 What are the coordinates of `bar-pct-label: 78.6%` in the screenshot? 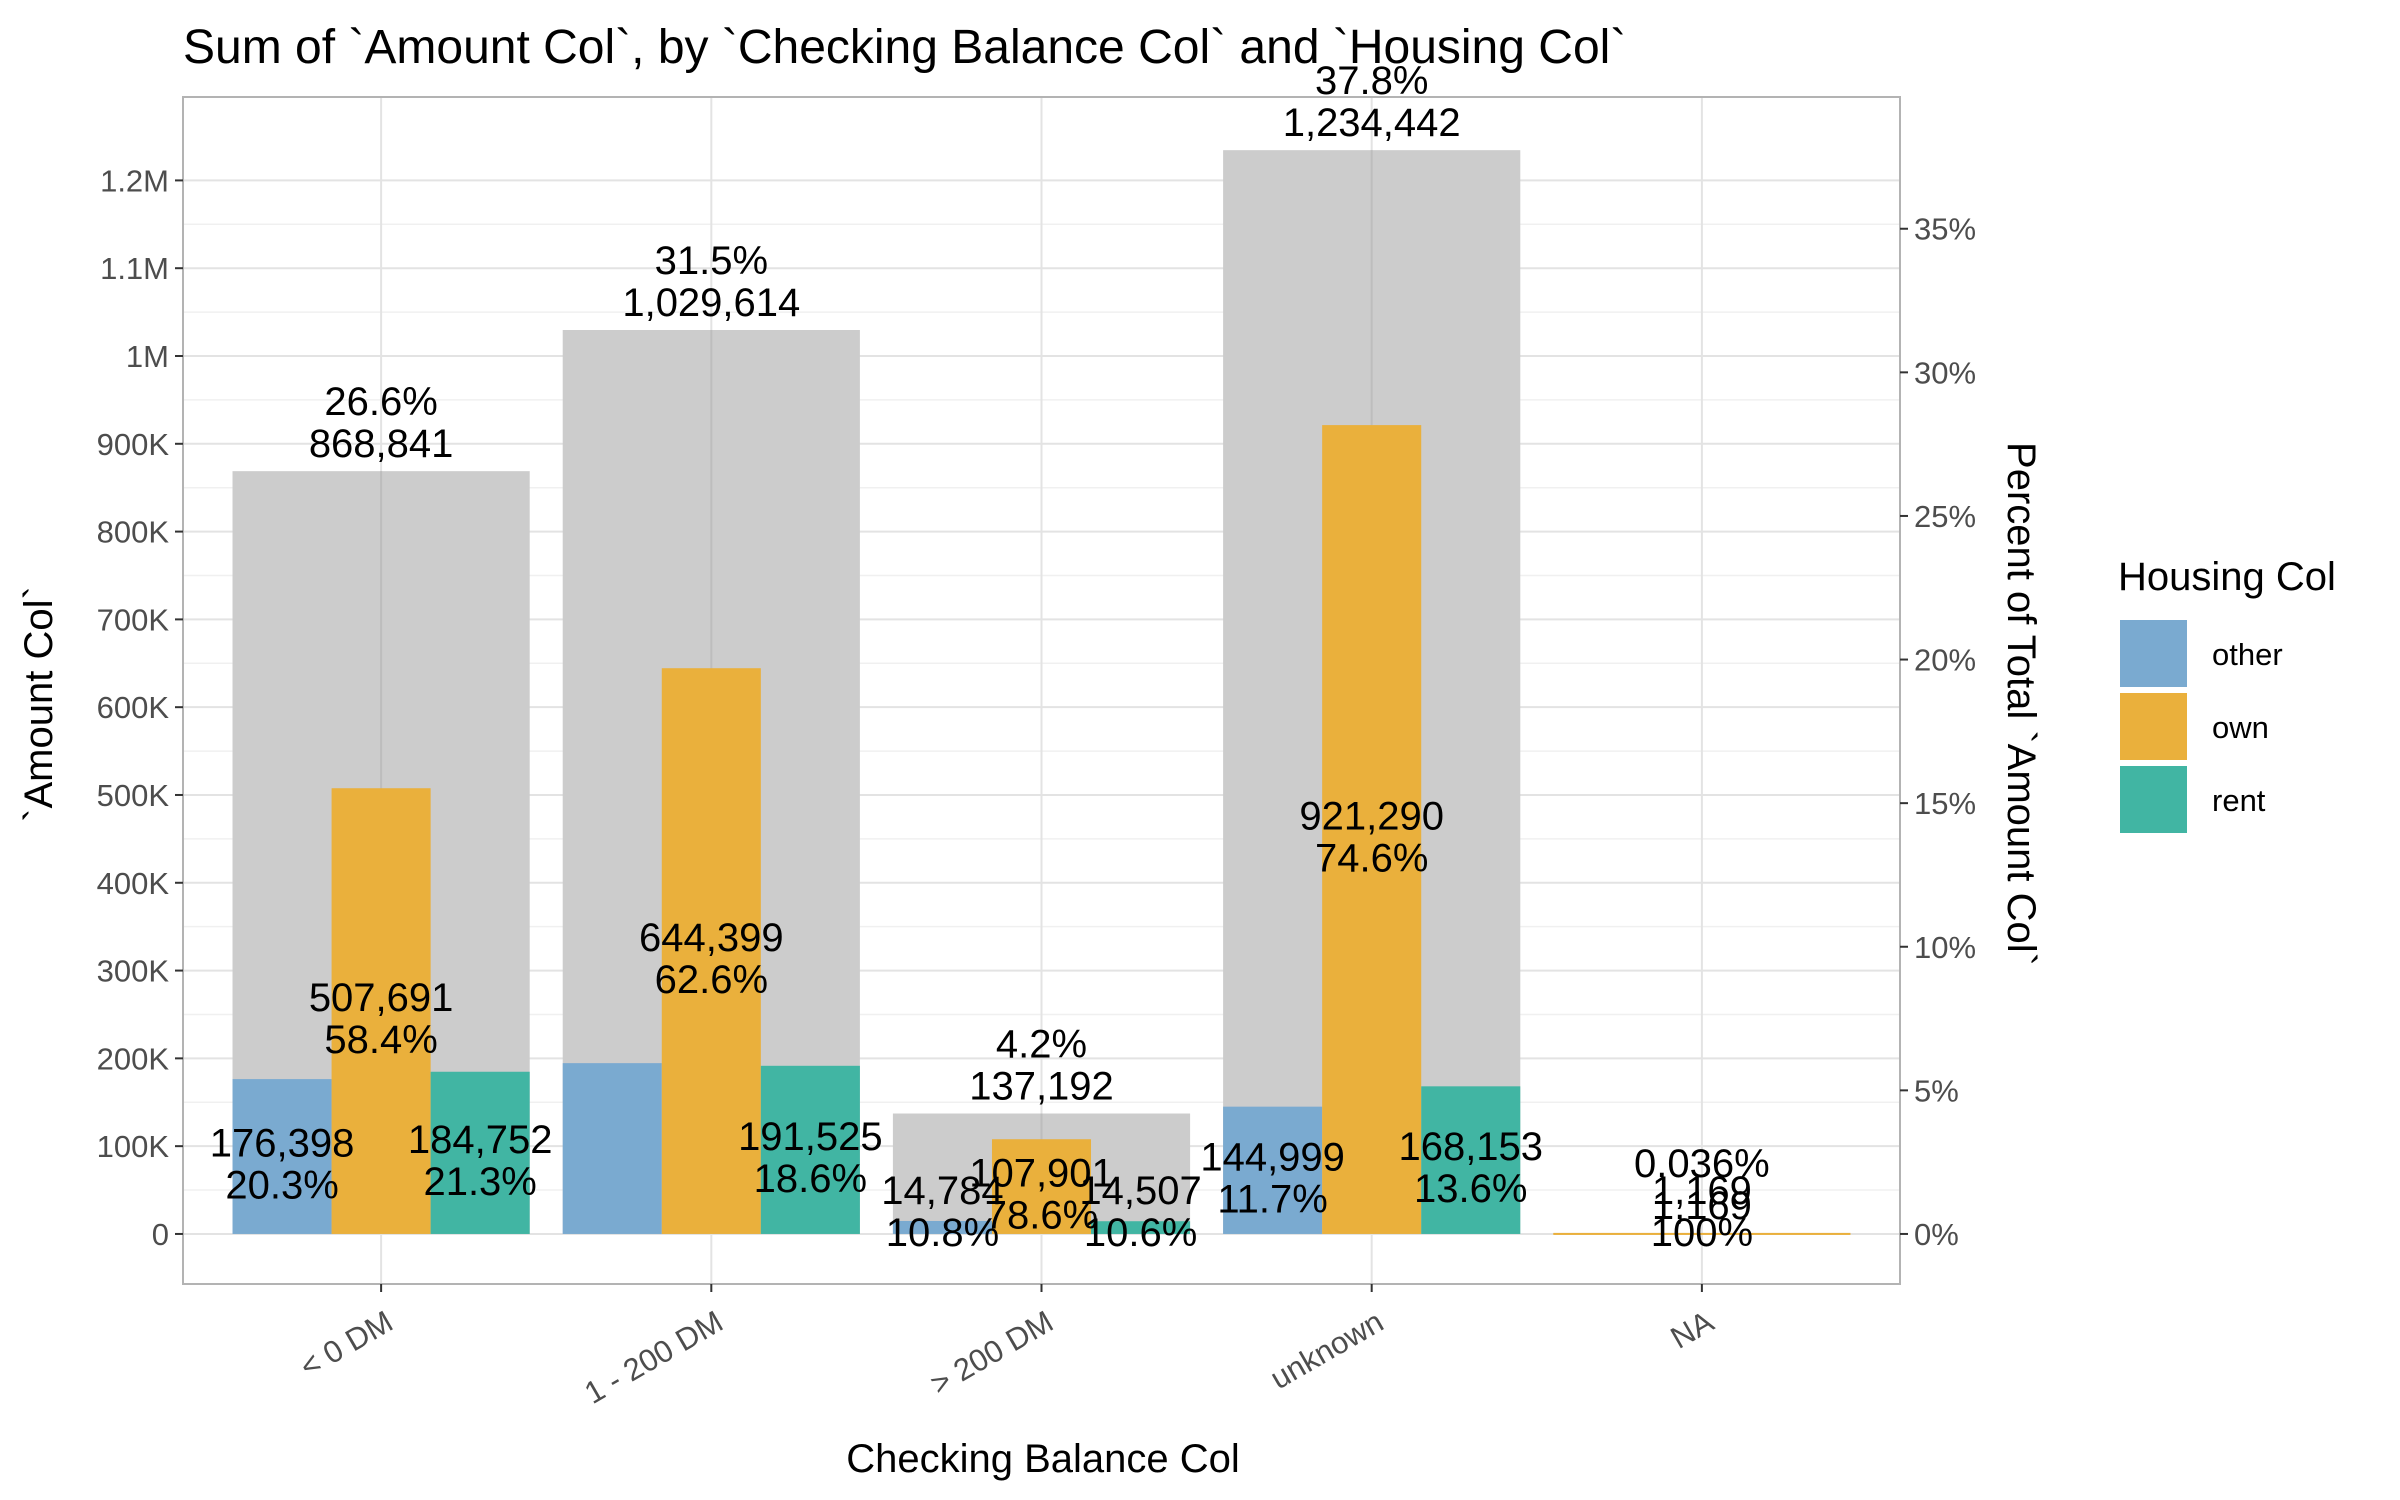 It's located at (1041, 1216).